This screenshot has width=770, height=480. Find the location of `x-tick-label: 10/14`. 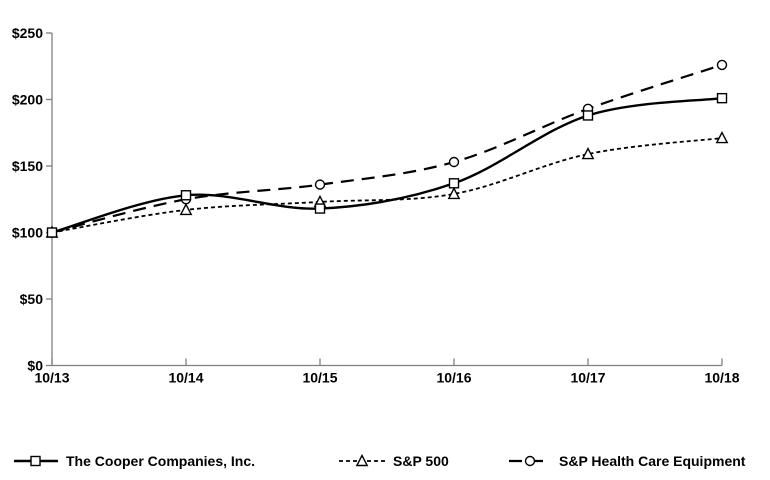

x-tick-label: 10/14 is located at coordinates (185, 378).